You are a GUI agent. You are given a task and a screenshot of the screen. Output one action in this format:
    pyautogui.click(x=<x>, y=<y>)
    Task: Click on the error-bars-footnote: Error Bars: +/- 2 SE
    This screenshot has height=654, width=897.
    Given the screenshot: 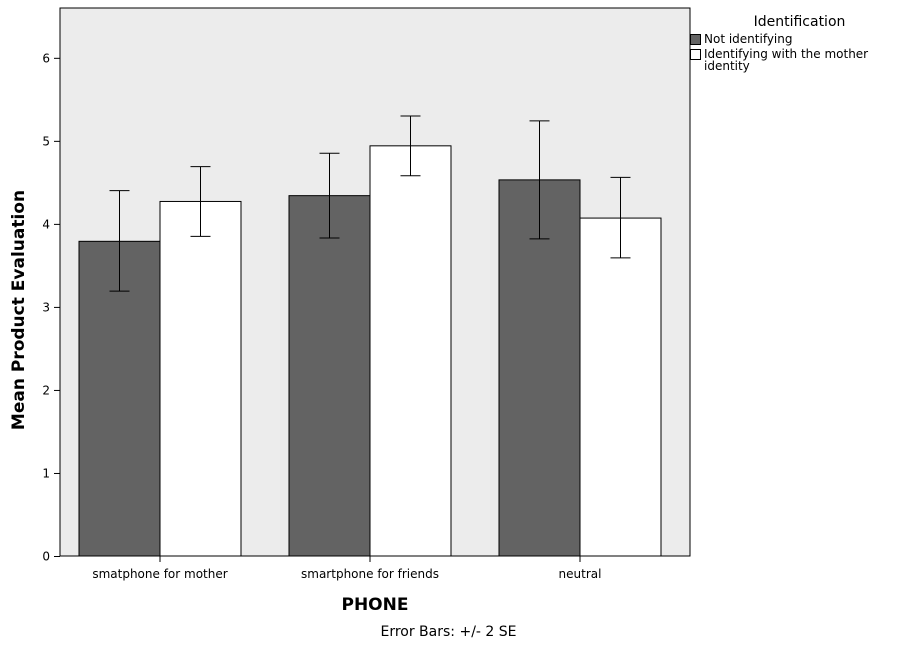 What is the action you would take?
    pyautogui.click(x=448, y=632)
    